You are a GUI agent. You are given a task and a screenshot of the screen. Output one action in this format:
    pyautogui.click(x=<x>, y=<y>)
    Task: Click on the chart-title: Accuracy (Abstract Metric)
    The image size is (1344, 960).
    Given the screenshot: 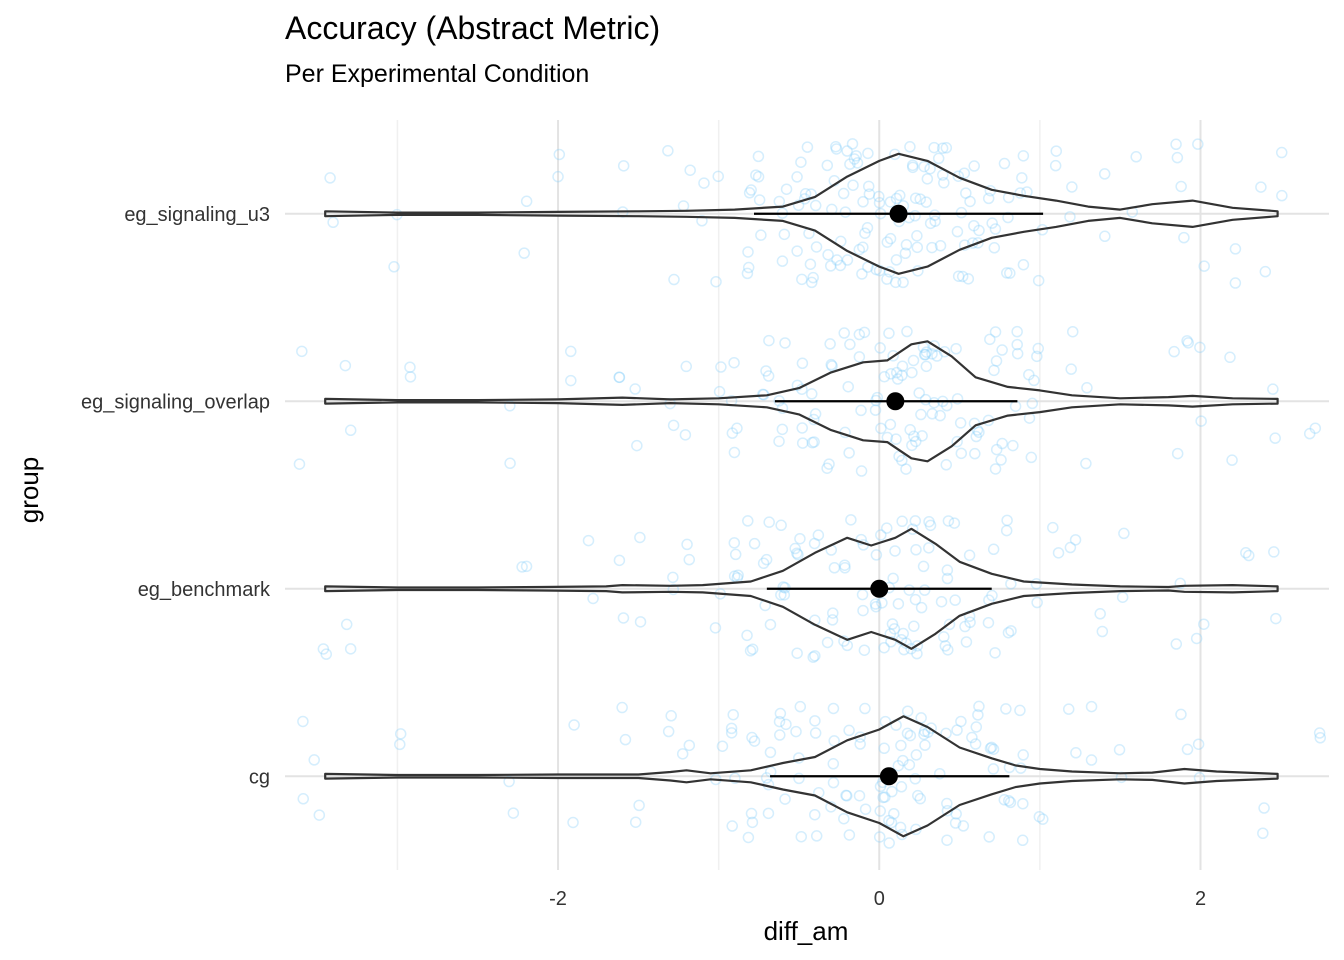 What is the action you would take?
    pyautogui.click(x=472, y=28)
    